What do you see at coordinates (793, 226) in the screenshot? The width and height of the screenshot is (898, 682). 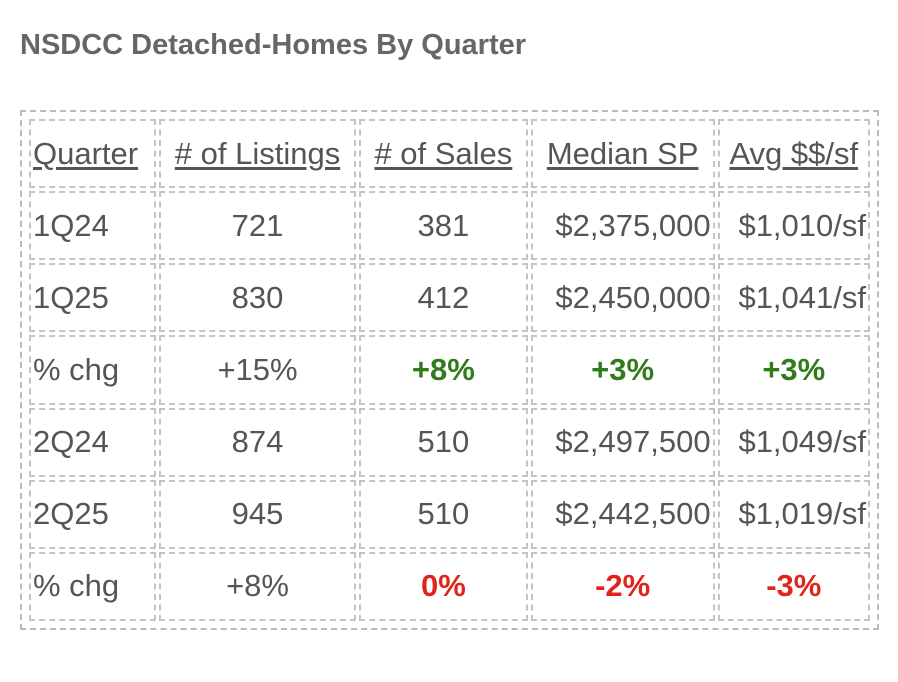 I see `avg-psf-cell: $1,010/sf` at bounding box center [793, 226].